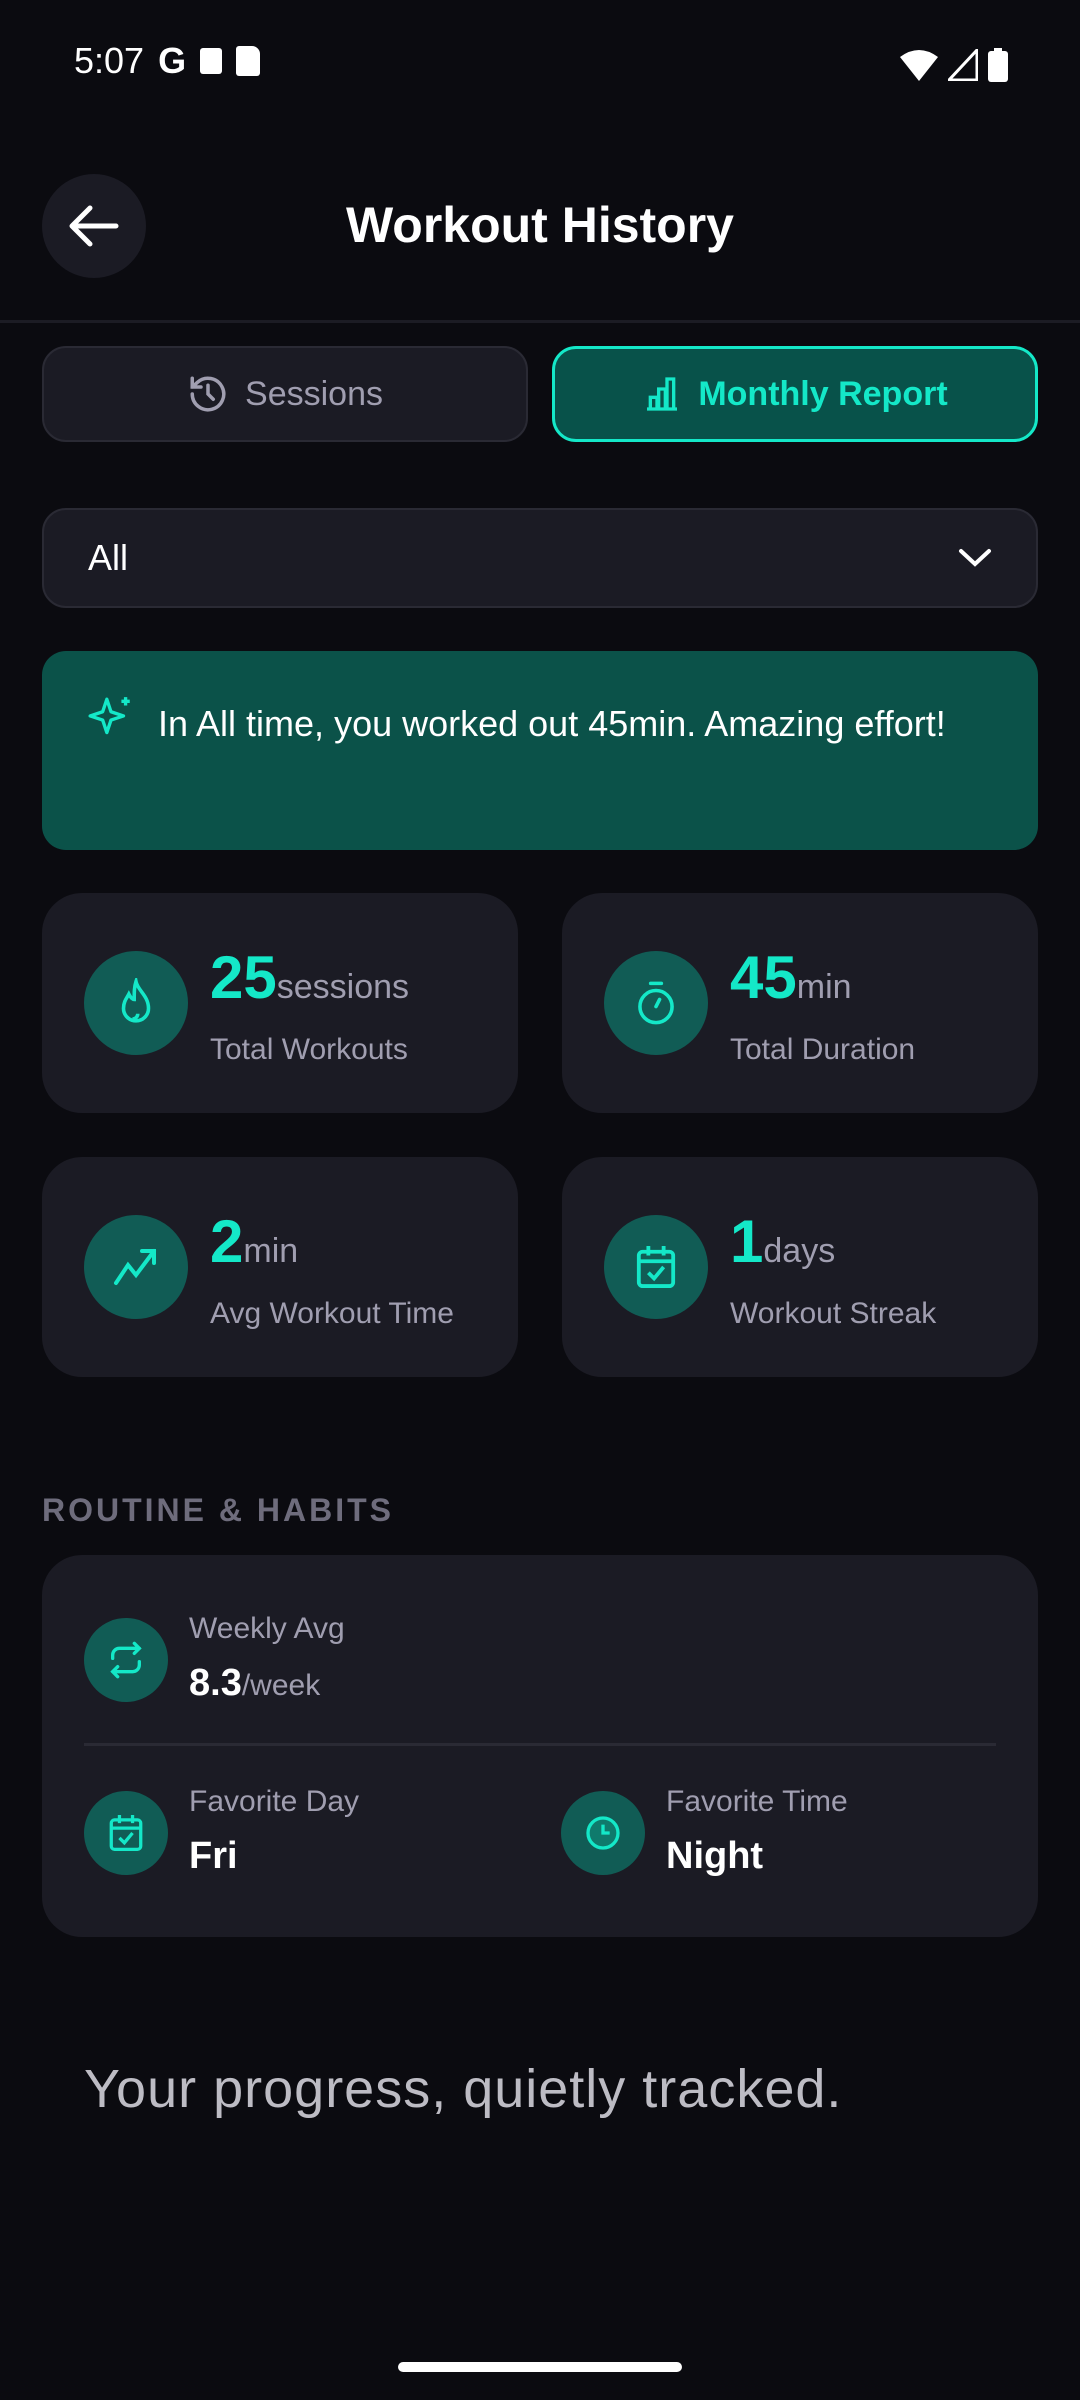  Describe the element at coordinates (919, 65) in the screenshot. I see `wifi-icon` at that location.